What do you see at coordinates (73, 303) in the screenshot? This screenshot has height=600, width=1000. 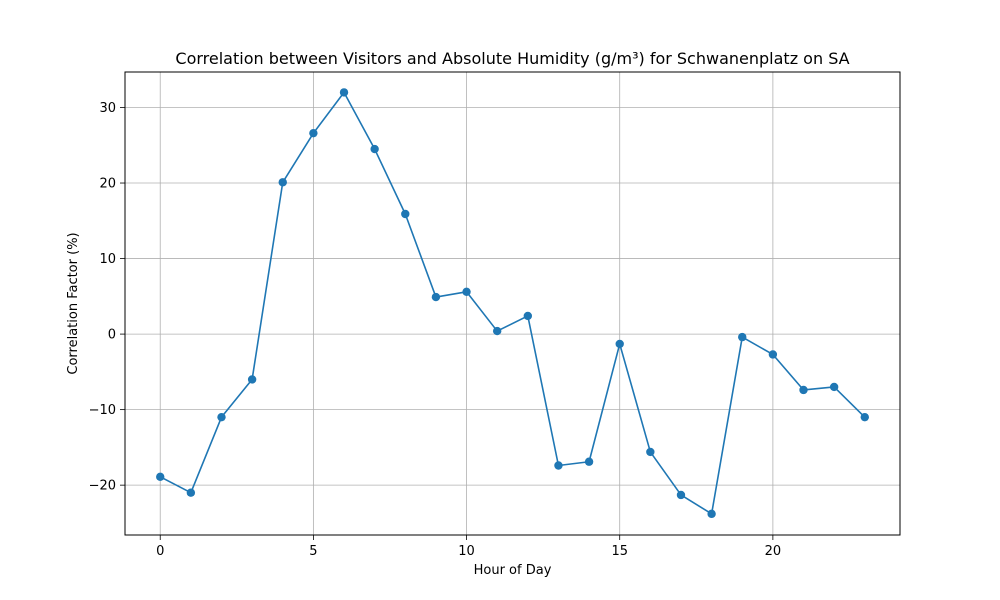 I see `y-axis-label: Correlation Factor (%)` at bounding box center [73, 303].